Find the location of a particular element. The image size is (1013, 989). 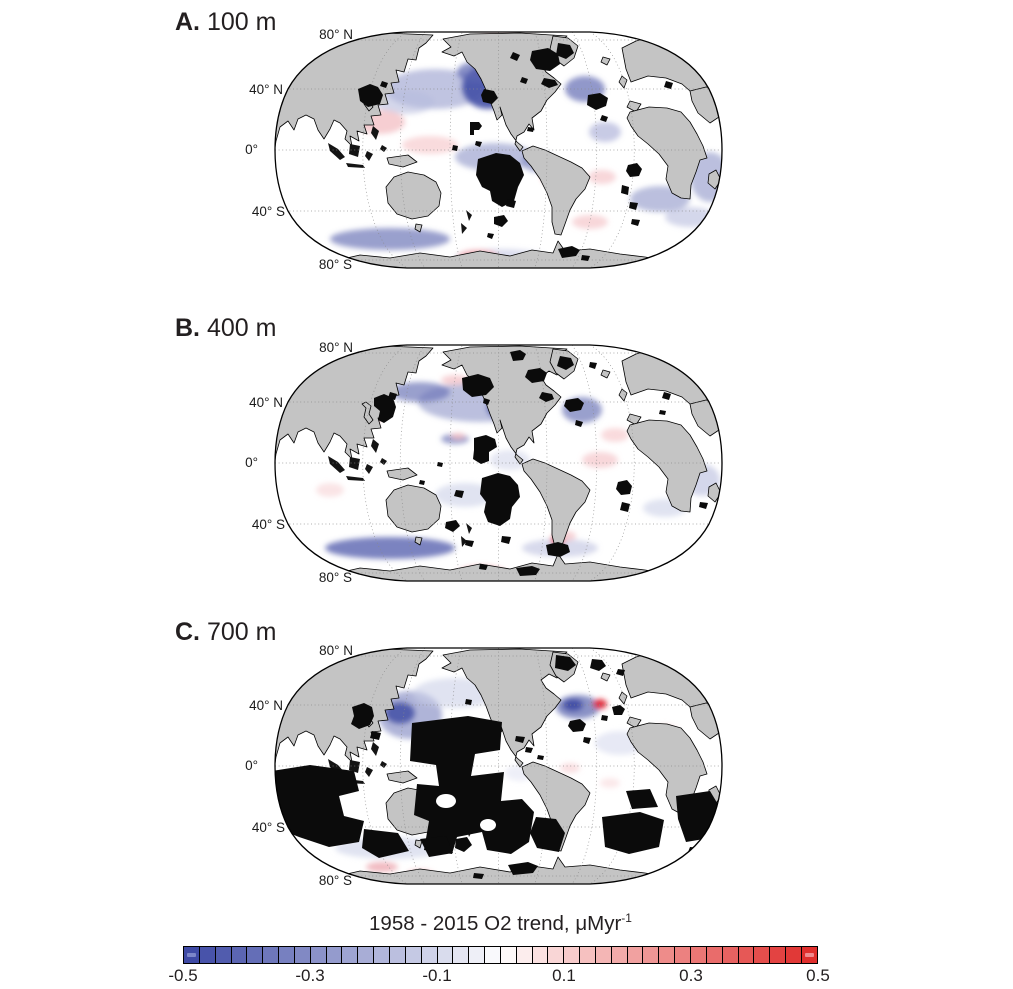

colorbar-tick: -0.3 is located at coordinates (310, 975).